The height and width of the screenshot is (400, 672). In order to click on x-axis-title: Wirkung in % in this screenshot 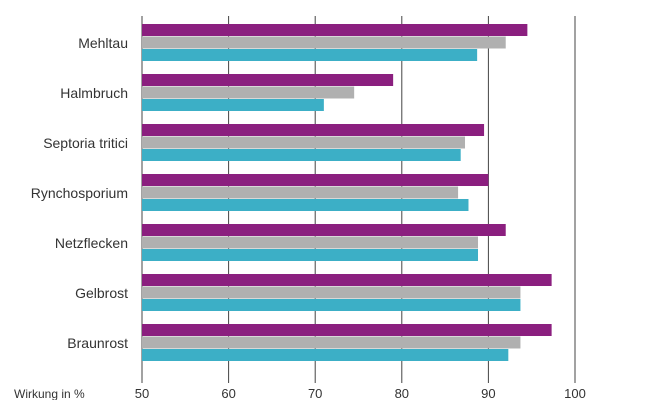, I will do `click(49, 393)`.